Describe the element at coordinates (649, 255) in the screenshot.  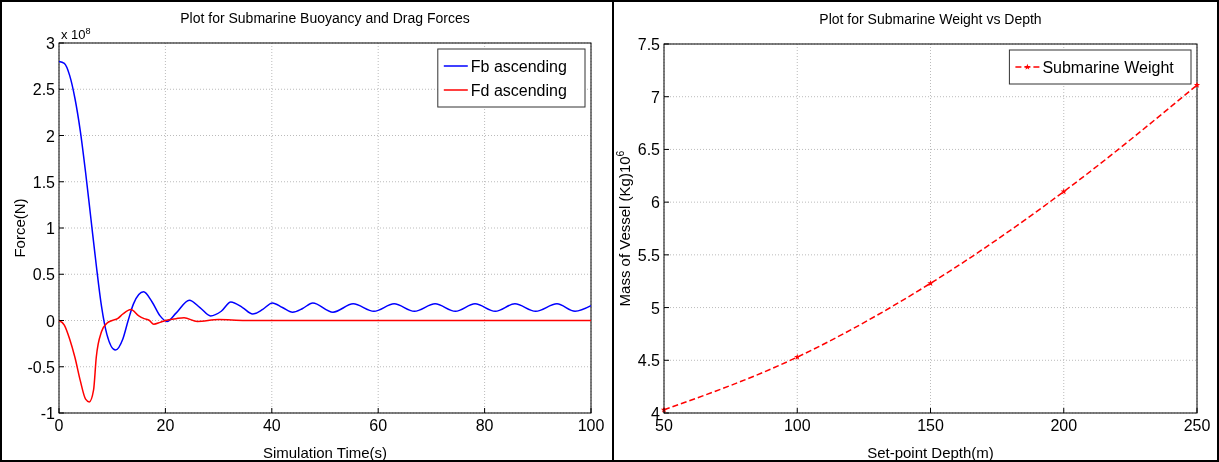
I see `y-tick-label: 5.5` at that location.